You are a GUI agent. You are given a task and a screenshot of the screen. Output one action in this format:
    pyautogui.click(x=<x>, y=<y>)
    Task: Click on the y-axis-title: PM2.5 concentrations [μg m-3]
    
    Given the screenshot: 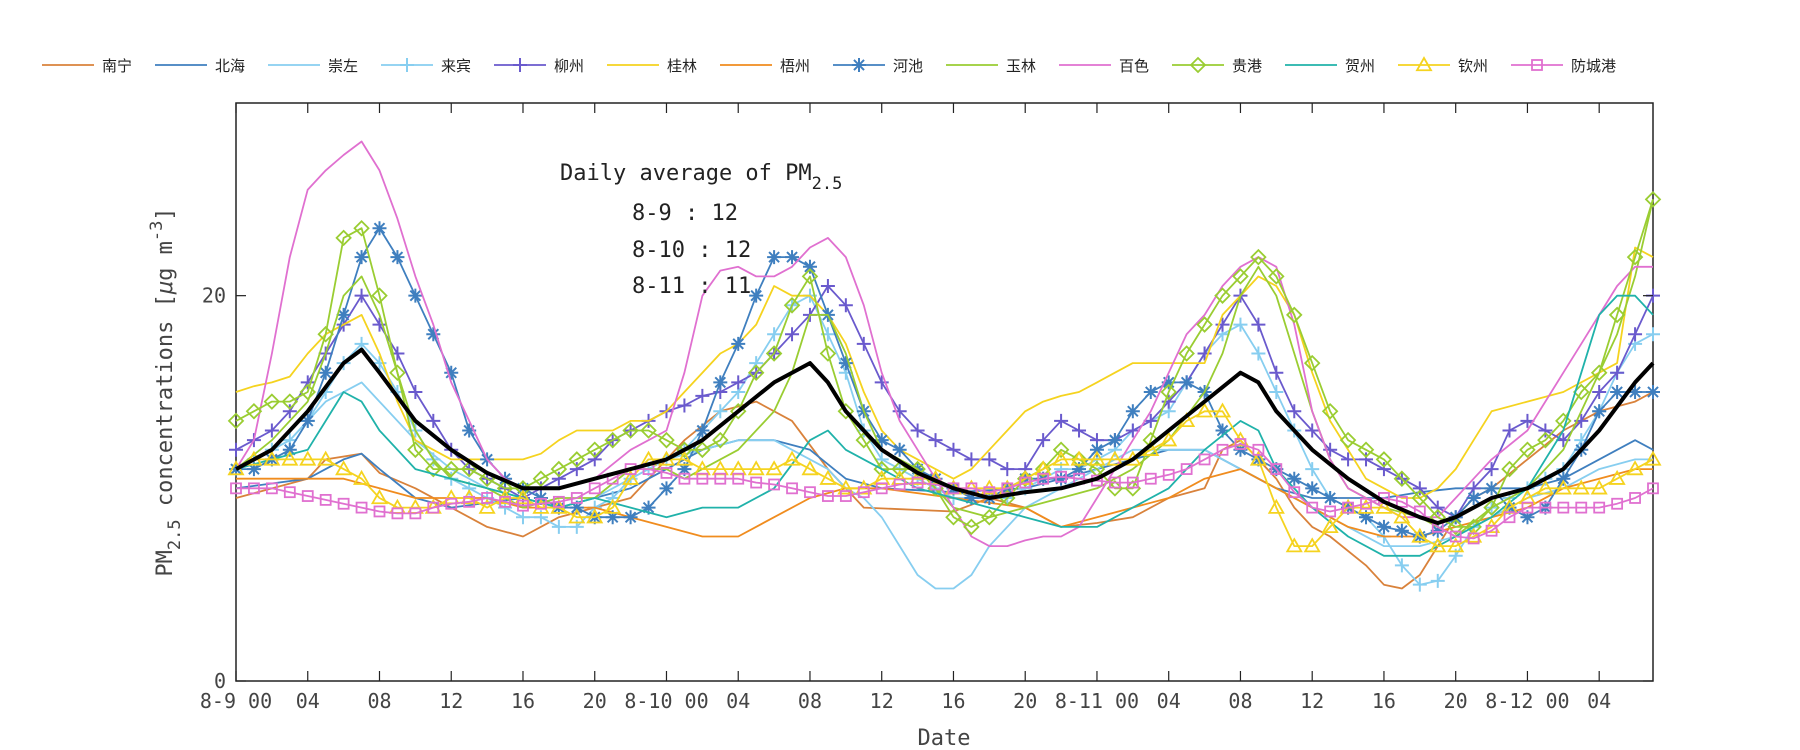 What is the action you would take?
    pyautogui.click(x=166, y=391)
    